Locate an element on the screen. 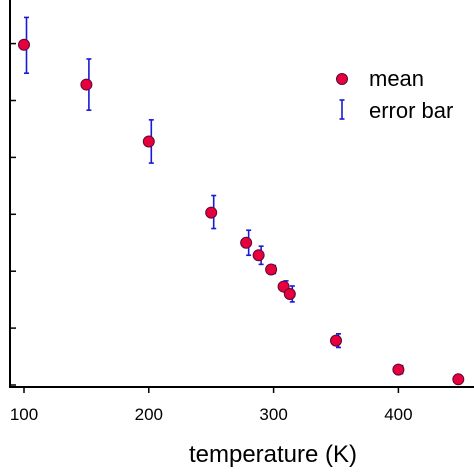 The height and width of the screenshot is (474, 474). x-tick-label-0: 100 is located at coordinates (24, 414).